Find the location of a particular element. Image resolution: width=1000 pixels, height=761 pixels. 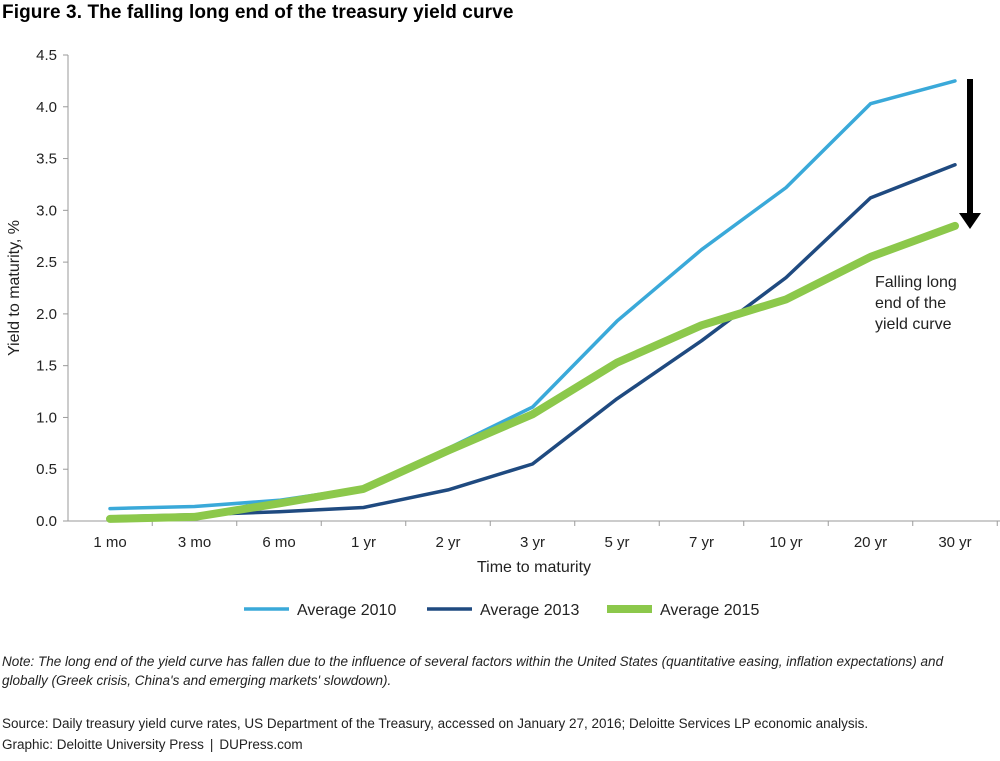

x-tick-label: 30 yr is located at coordinates (954, 542).